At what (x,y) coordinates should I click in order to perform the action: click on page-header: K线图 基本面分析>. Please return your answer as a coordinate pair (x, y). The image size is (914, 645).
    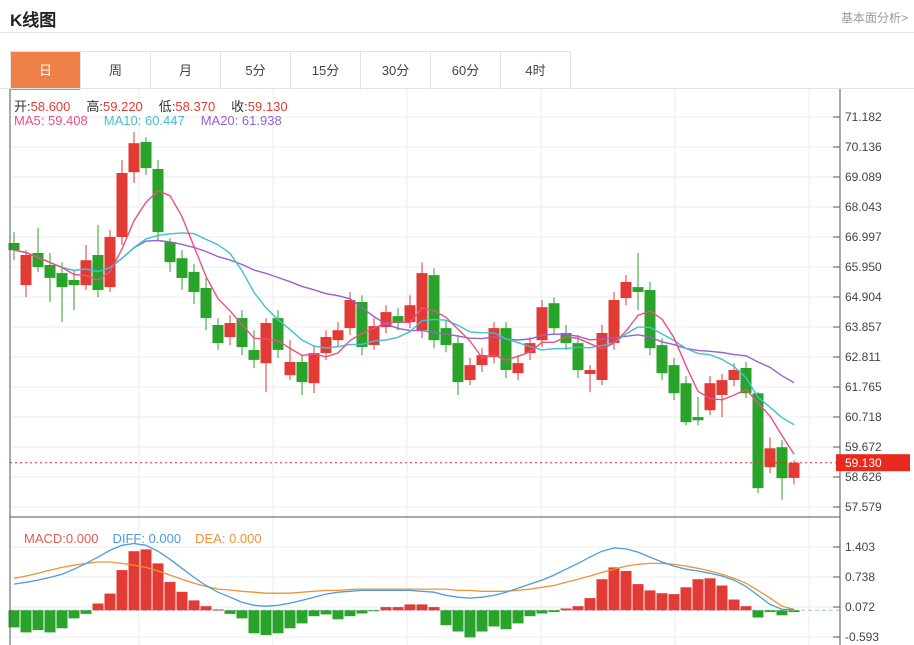
    Looking at the image, I should click on (457, 16).